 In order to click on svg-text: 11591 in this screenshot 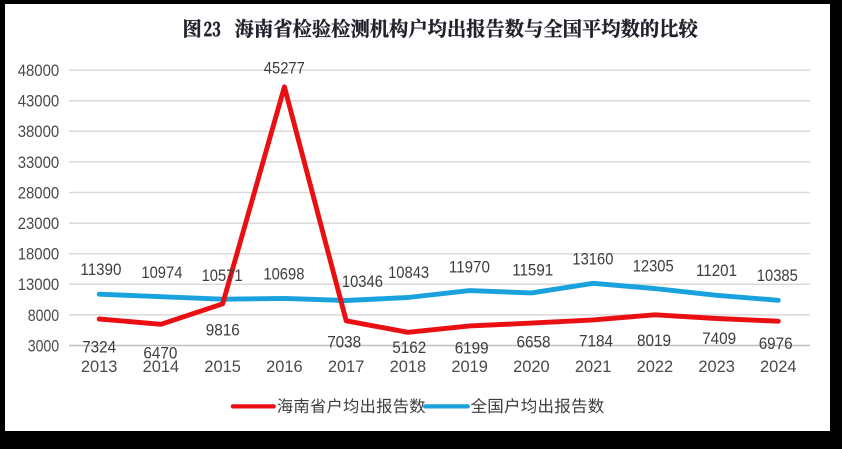, I will do `click(532, 270)`.